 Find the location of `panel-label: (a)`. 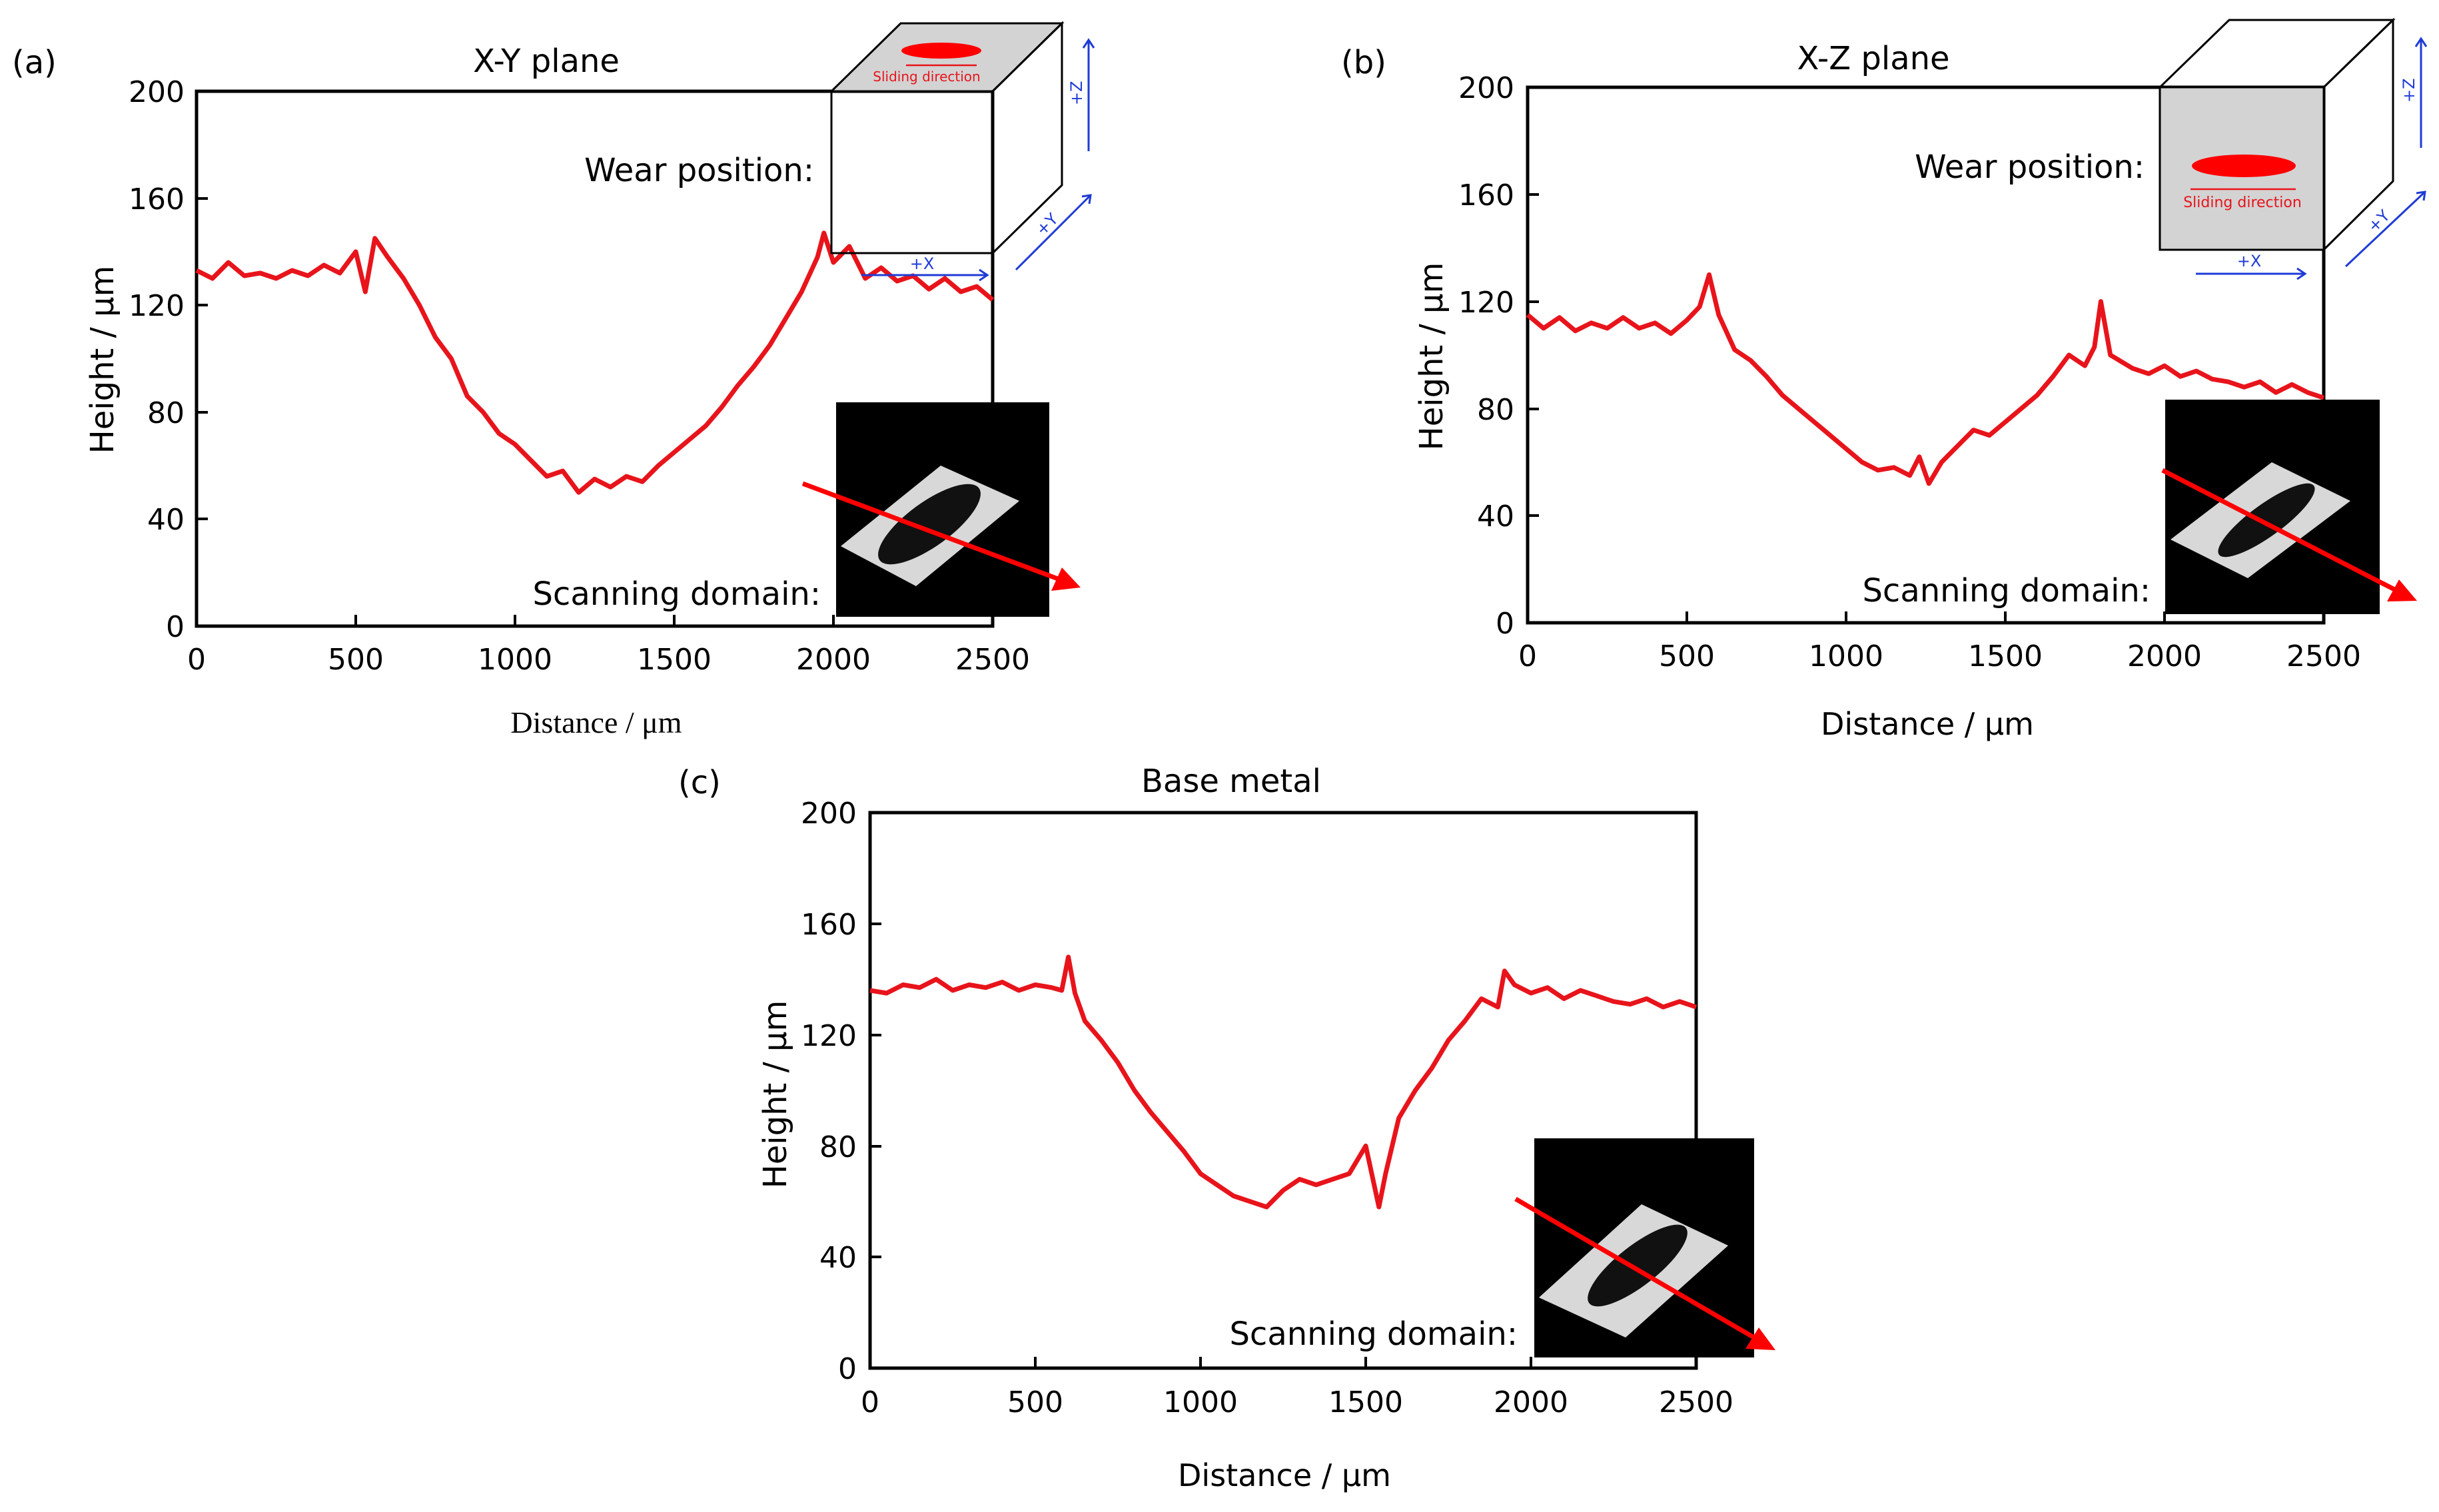

panel-label: (a) is located at coordinates (35, 63).